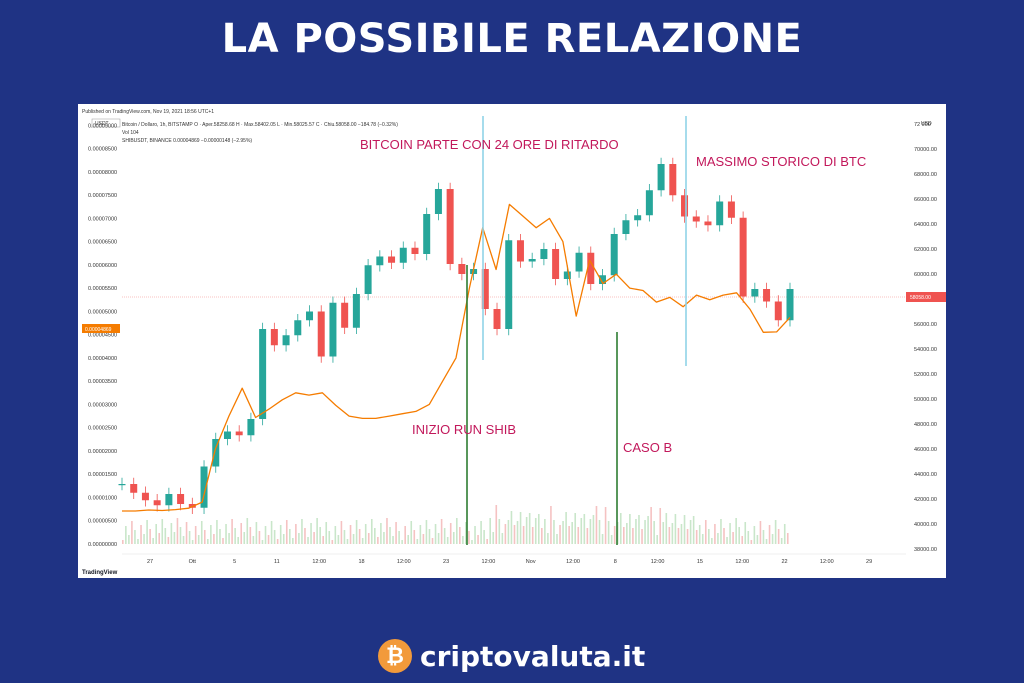 This screenshot has width=1024, height=683. I want to click on left-axis-tick: 0.00007500, so click(102, 196).